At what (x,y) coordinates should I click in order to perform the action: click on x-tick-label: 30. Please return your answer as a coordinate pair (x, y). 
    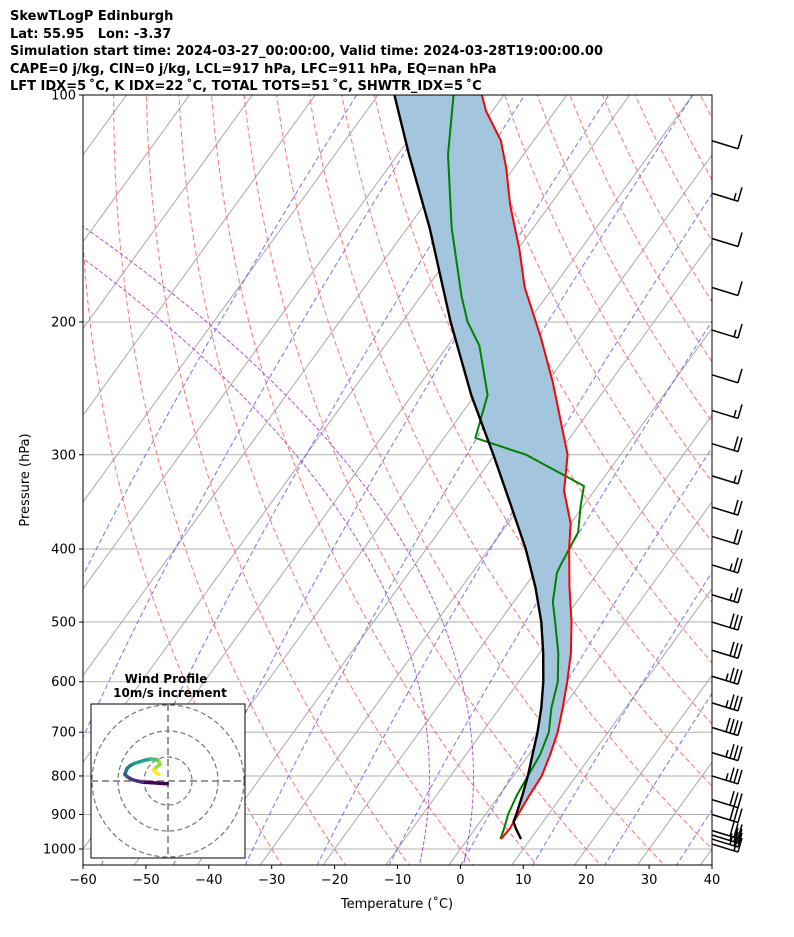
    Looking at the image, I should click on (649, 880).